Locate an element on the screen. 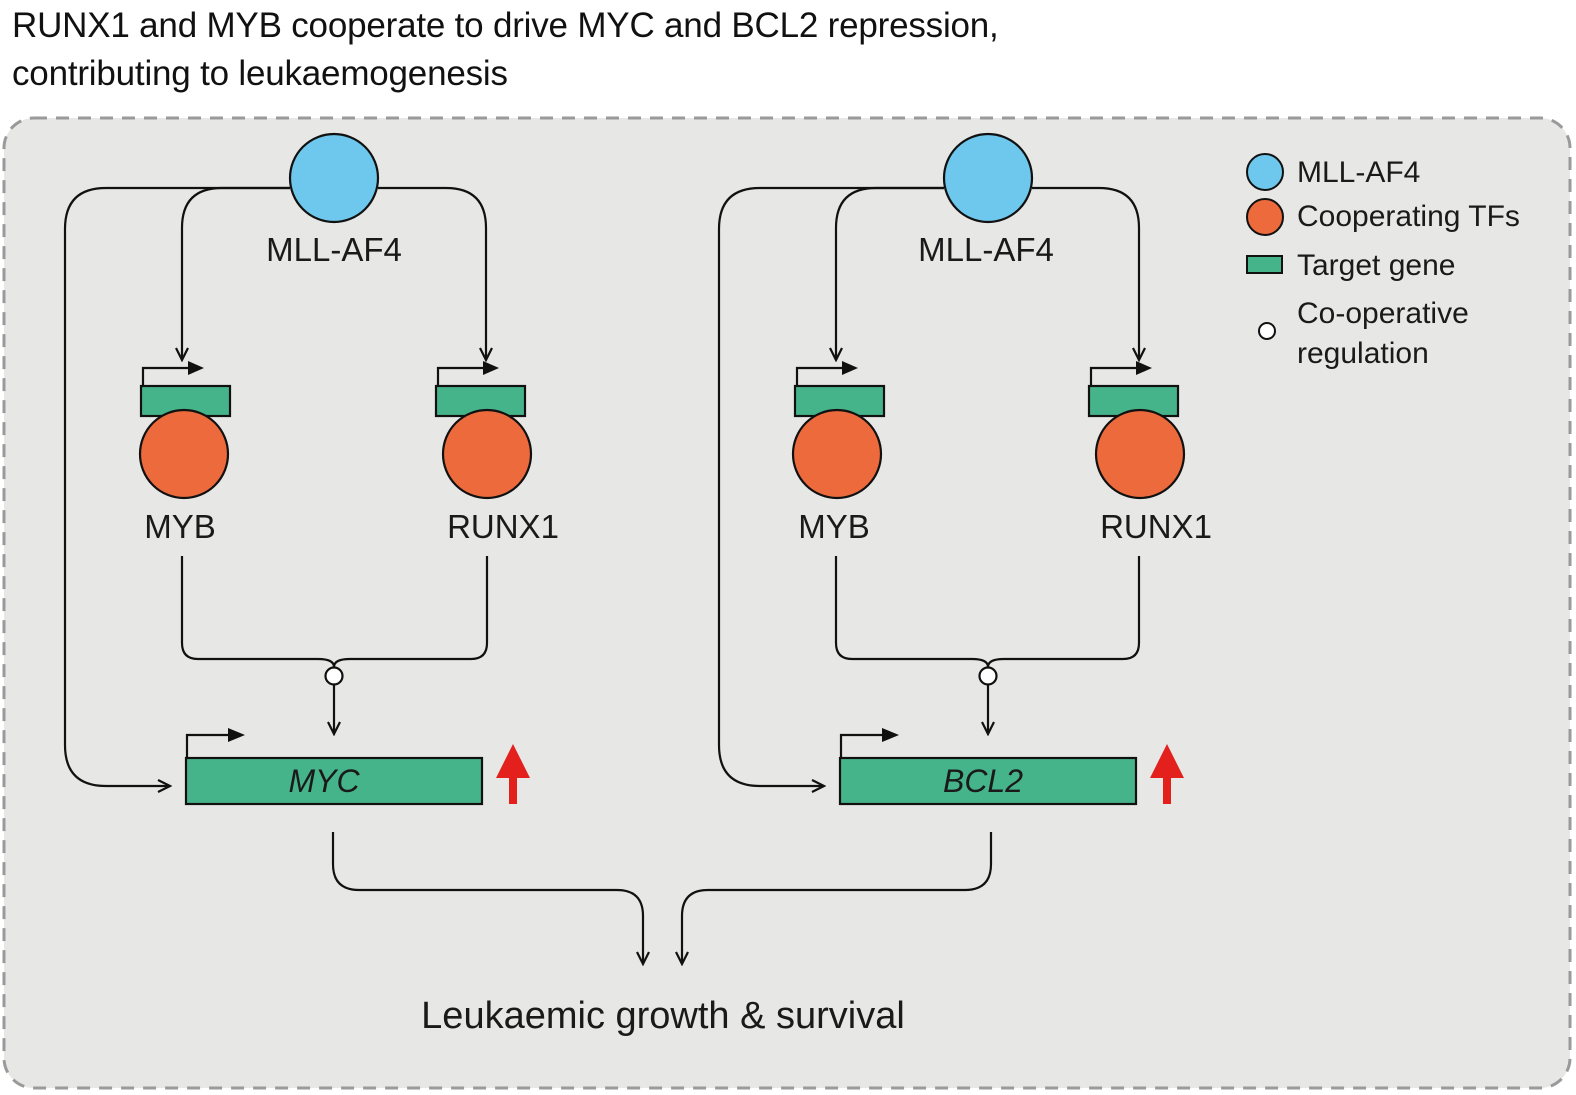 The width and height of the screenshot is (1576, 1095). bcl2-upregulation-icon is located at coordinates (1167, 774).